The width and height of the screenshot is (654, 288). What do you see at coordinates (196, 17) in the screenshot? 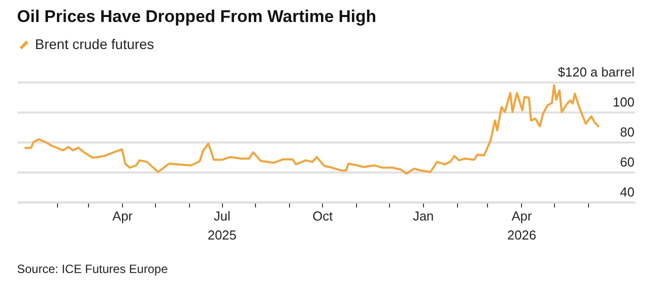
I see `chart-title: Oil Prices Have Dropped From Wartime High` at bounding box center [196, 17].